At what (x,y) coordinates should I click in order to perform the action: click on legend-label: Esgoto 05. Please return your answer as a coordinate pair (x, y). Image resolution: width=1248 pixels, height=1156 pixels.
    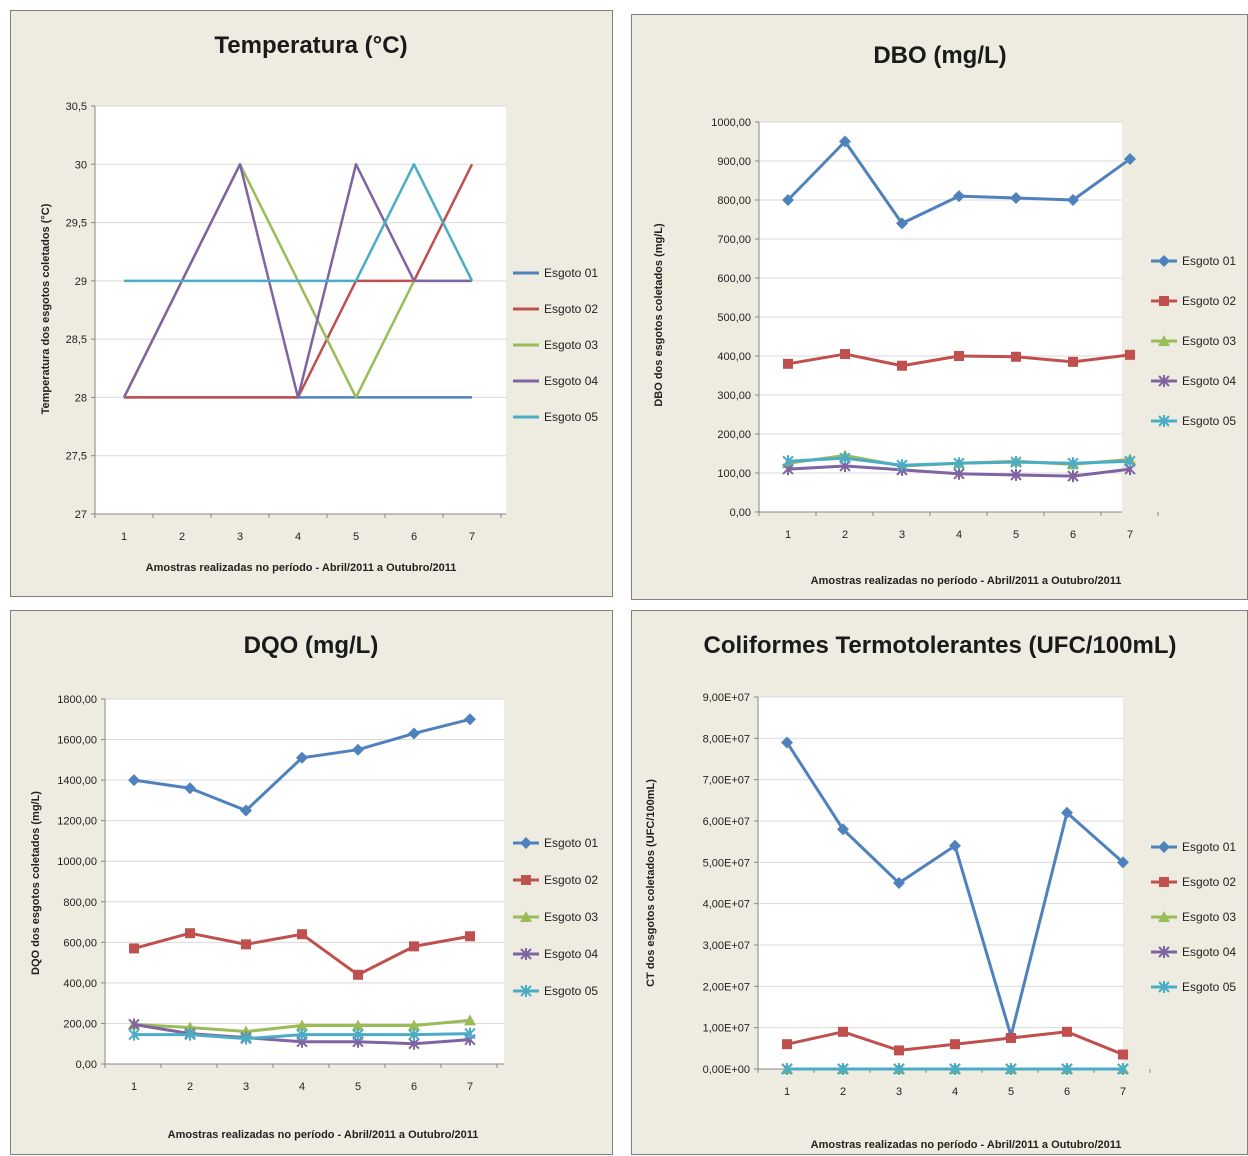
    Looking at the image, I should click on (1209, 421).